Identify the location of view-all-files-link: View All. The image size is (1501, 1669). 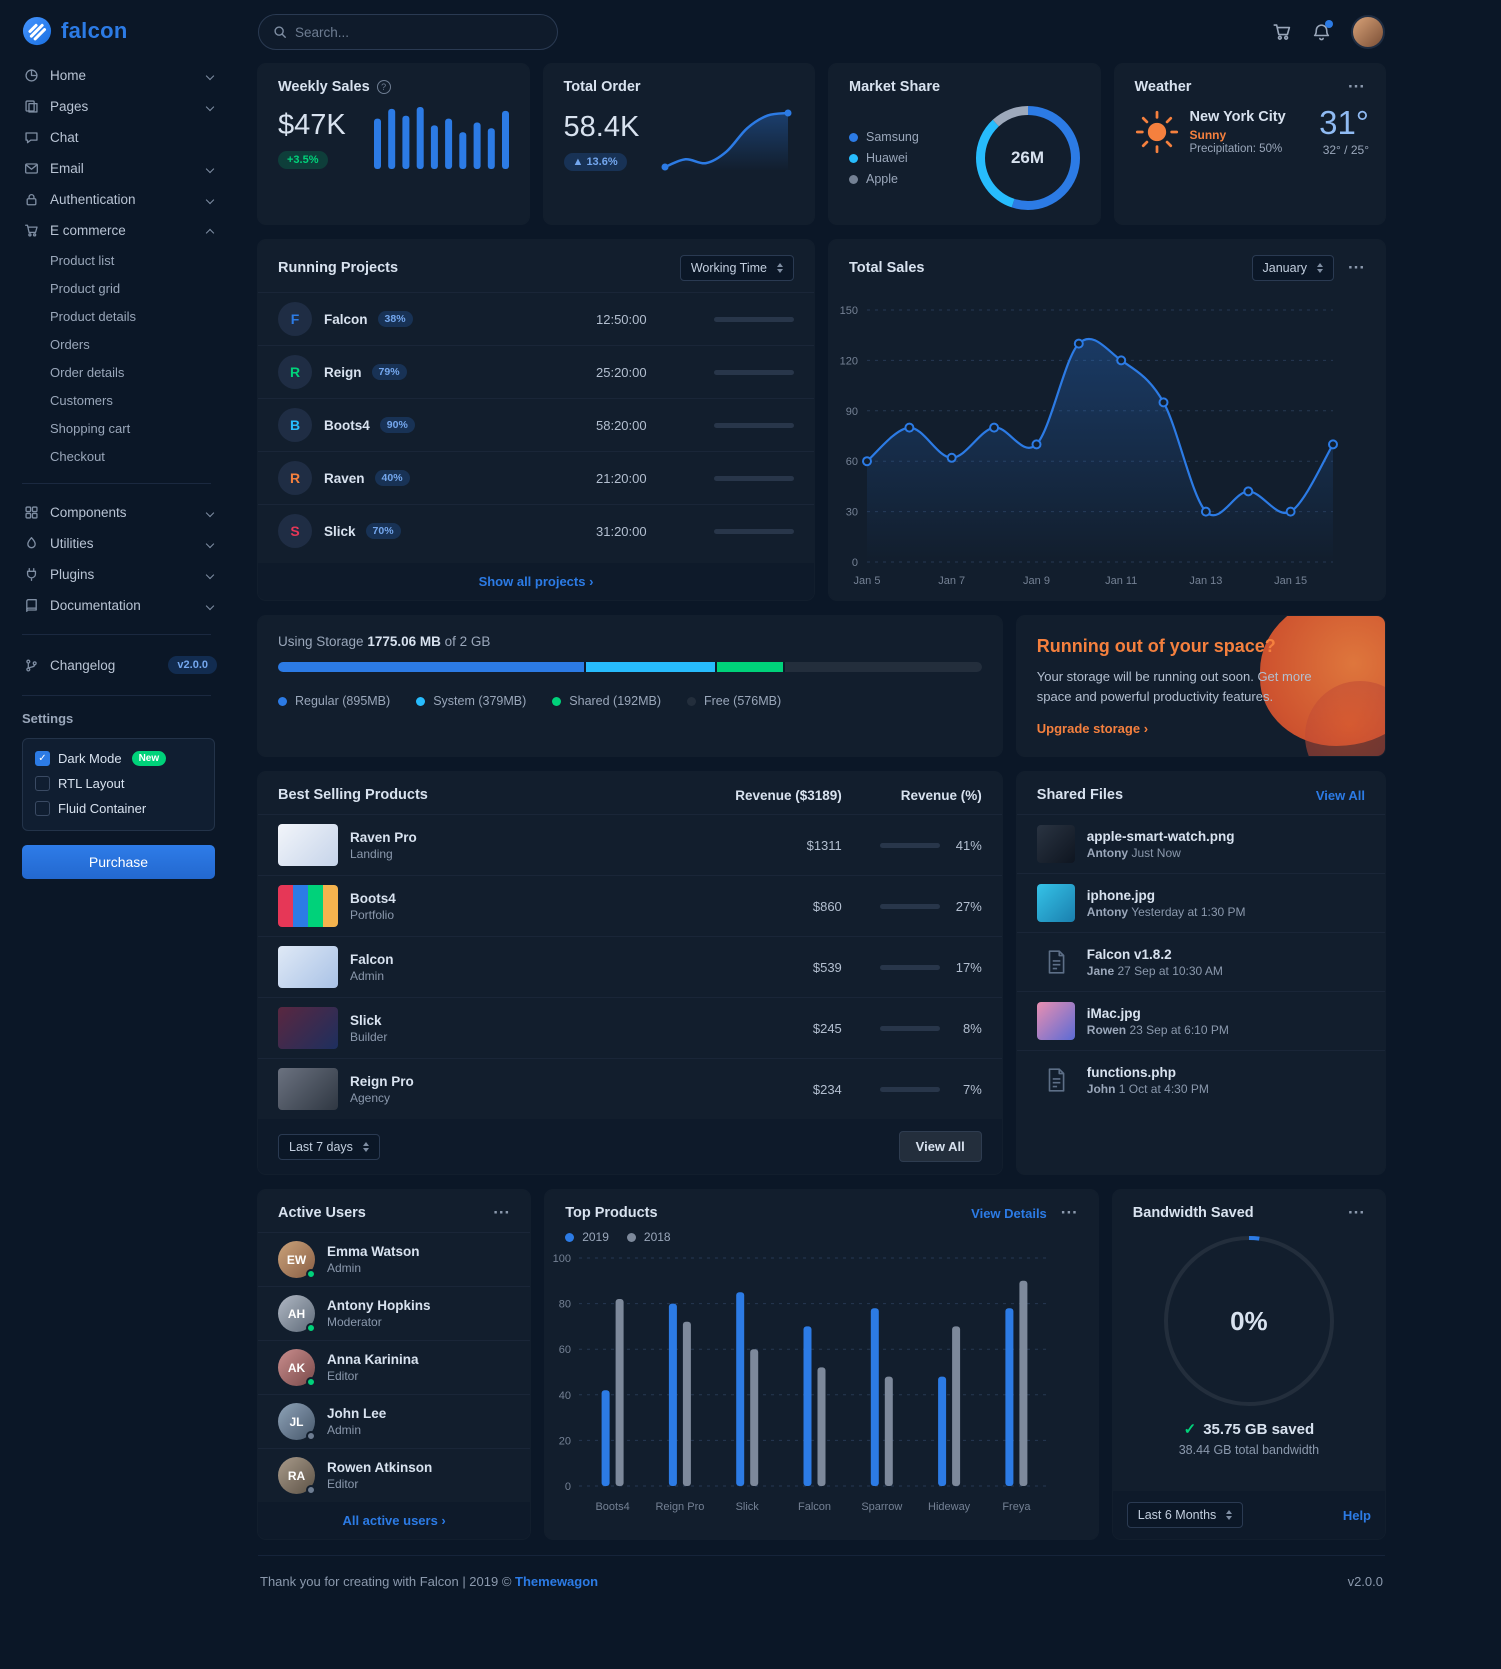
(1340, 795).